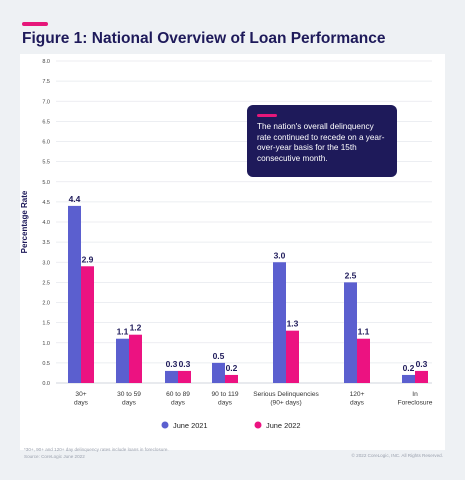 The height and width of the screenshot is (480, 465). I want to click on y-axis-label: Percentage Rate, so click(24, 221).